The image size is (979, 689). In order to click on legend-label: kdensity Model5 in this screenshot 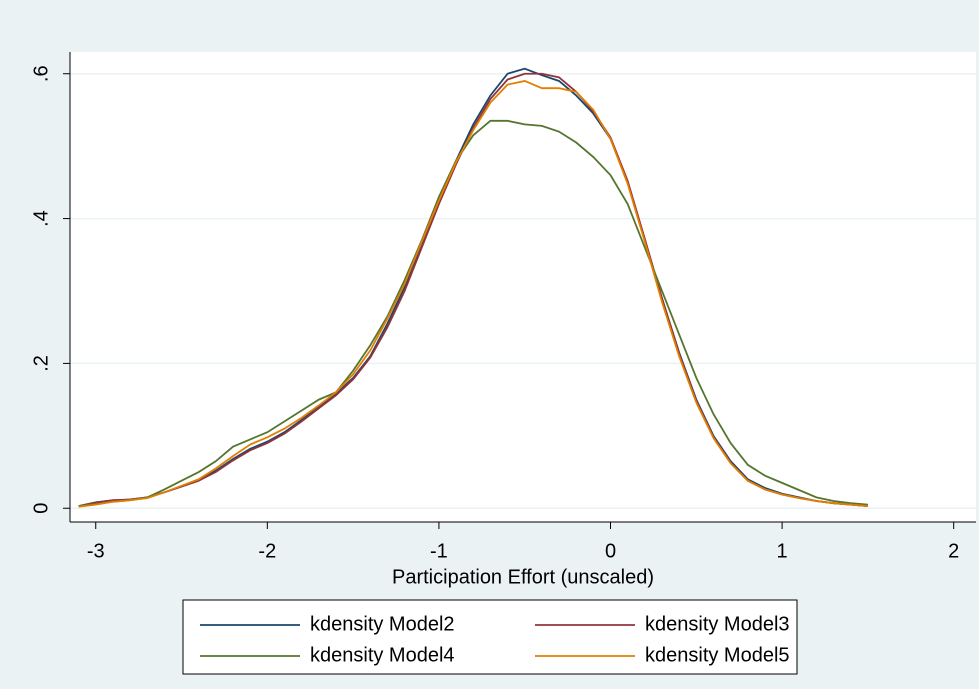, I will do `click(717, 655)`.